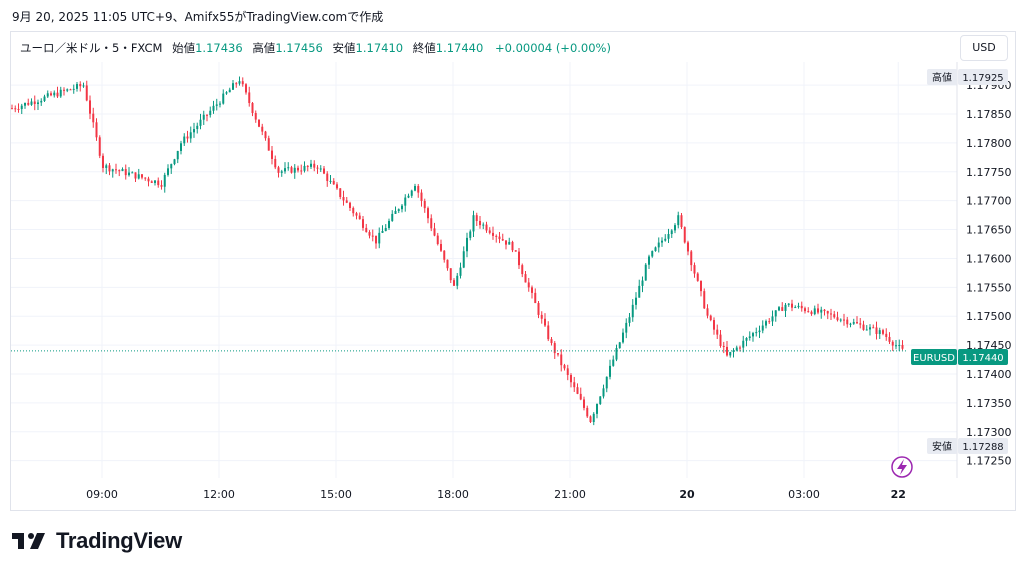  I want to click on y-tick-label: 1.17750, so click(989, 172).